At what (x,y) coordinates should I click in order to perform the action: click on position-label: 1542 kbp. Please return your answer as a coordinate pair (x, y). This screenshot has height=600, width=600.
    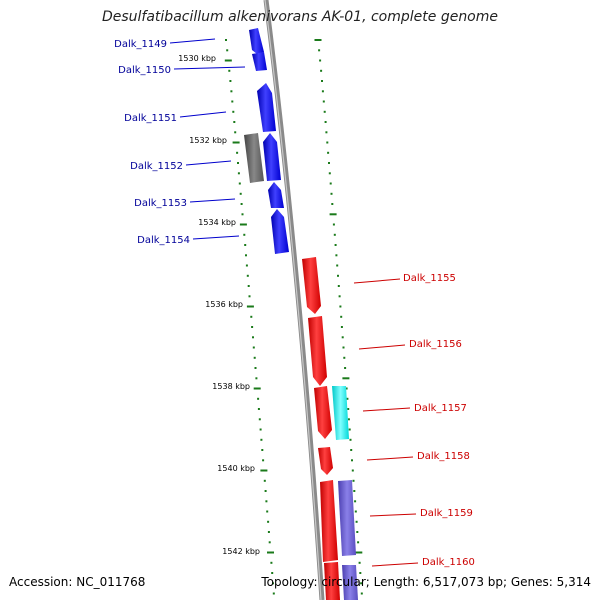
    Looking at the image, I should click on (241, 551).